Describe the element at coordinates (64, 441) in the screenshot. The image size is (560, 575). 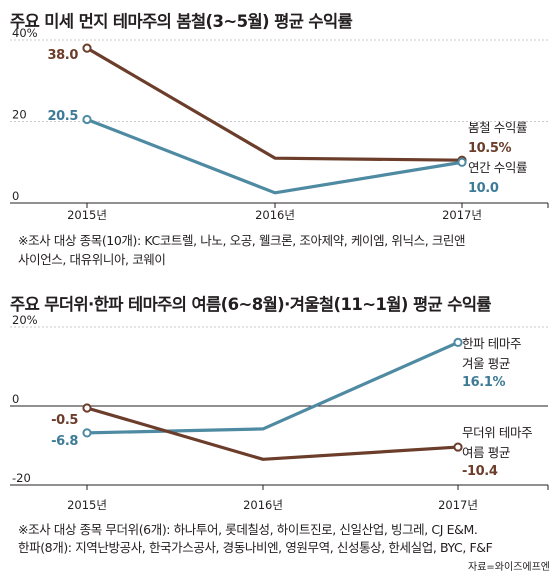
I see `data-label: -6.8` at that location.